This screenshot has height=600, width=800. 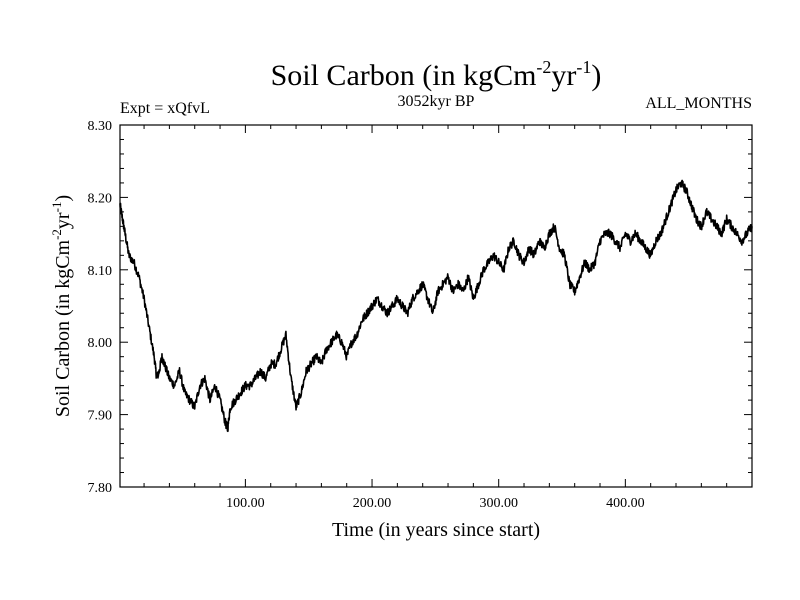 I want to click on y-axis-title: Soil Carbon (in kgCm-2yr-1), so click(x=61, y=306).